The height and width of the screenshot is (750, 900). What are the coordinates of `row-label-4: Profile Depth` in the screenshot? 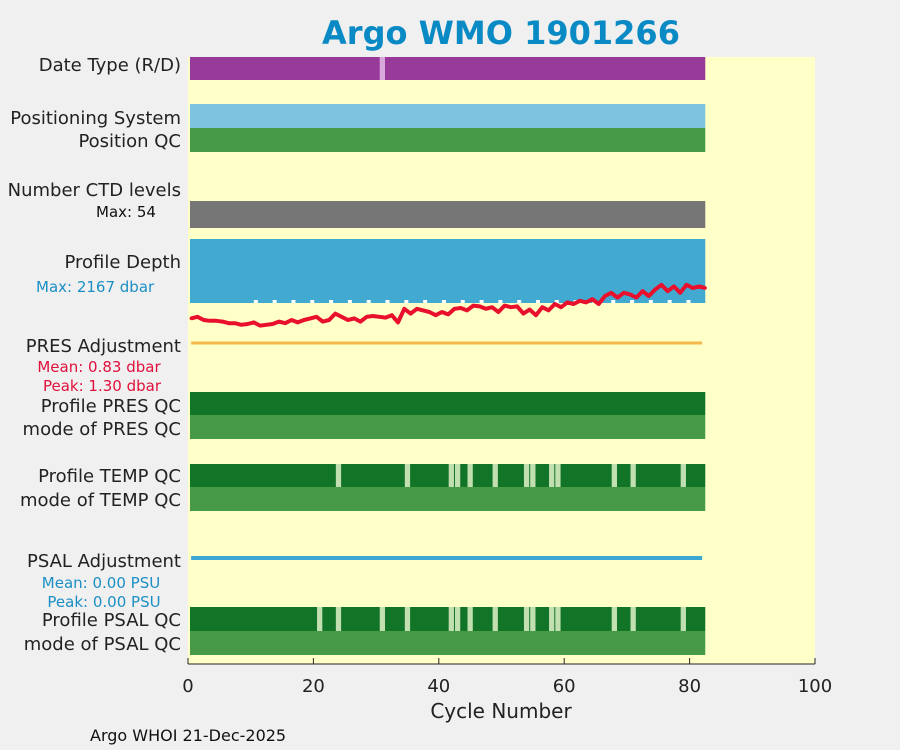 It's located at (122, 262).